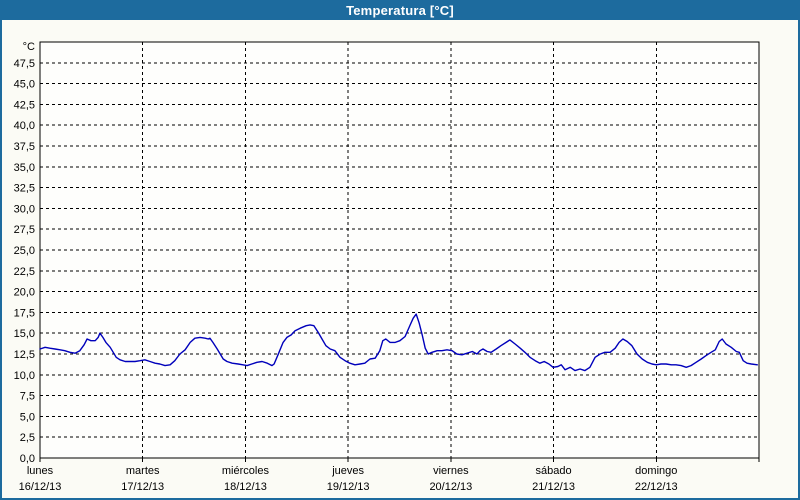 The image size is (800, 500). Describe the element at coordinates (27, 397) in the screenshot. I see `svg-text: 7,5` at that location.